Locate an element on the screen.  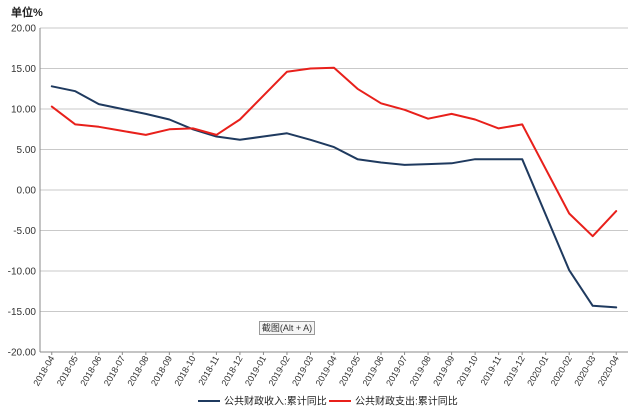
x-tick-label: 2018-10 is located at coordinates (184, 371).